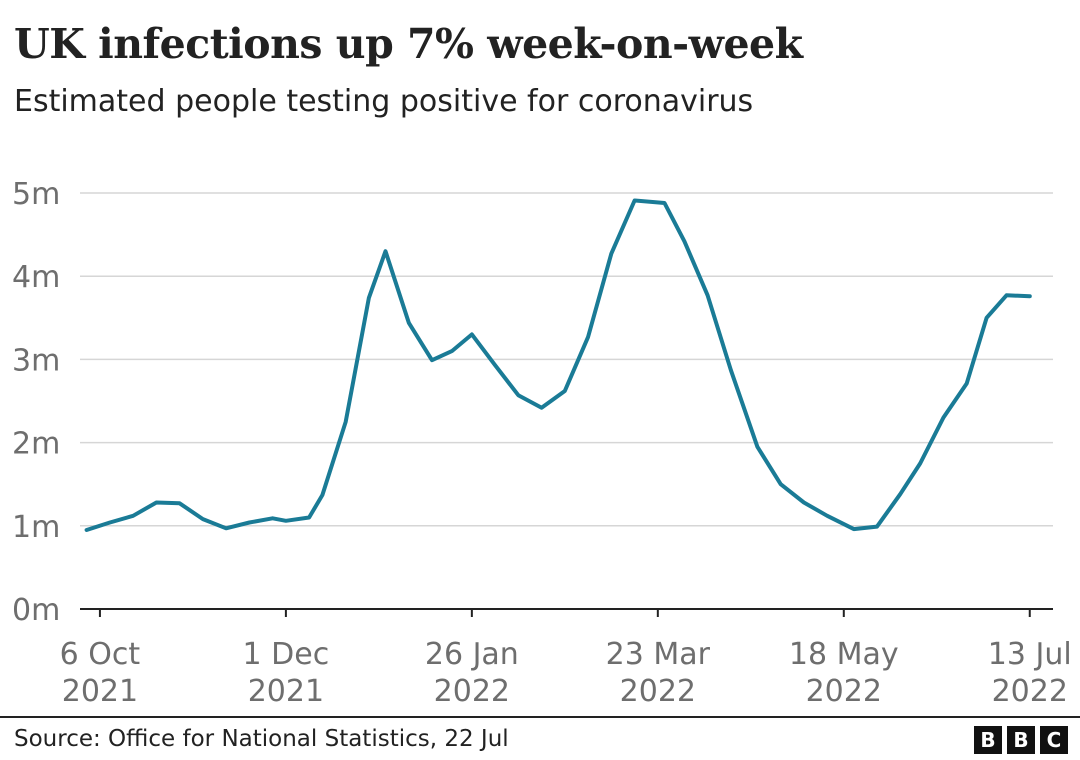 The width and height of the screenshot is (1080, 760). Describe the element at coordinates (36, 277) in the screenshot. I see `y-tick-label: 4m` at that location.